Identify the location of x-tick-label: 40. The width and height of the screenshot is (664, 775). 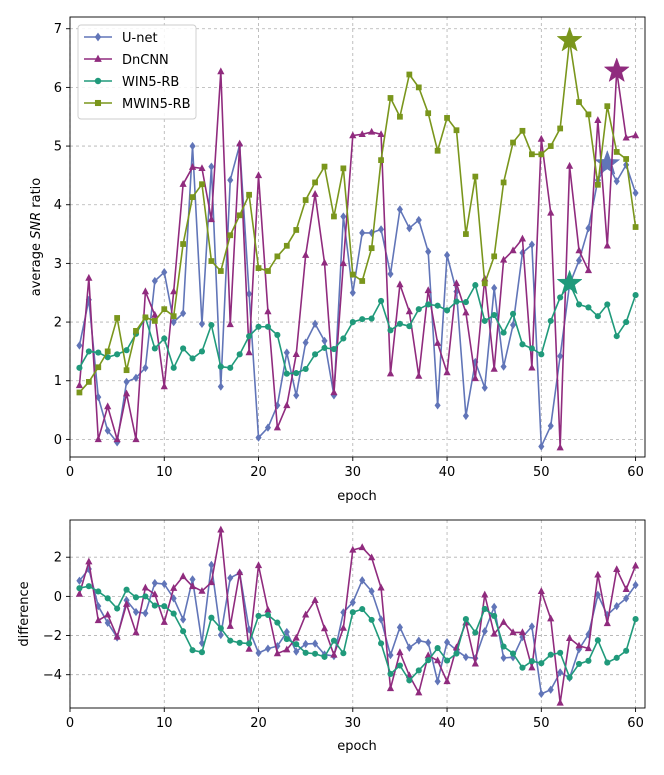
(447, 723).